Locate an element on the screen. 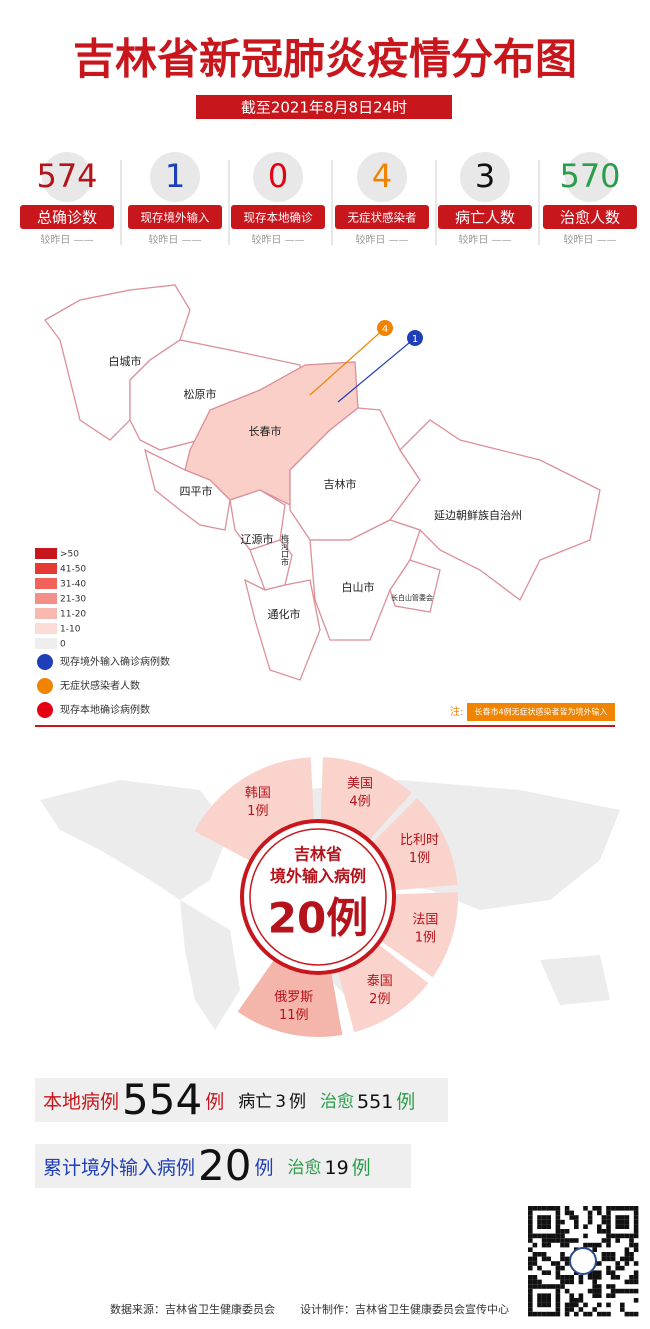 The image size is (650, 1329). scale-label: 21-30 is located at coordinates (73, 600).